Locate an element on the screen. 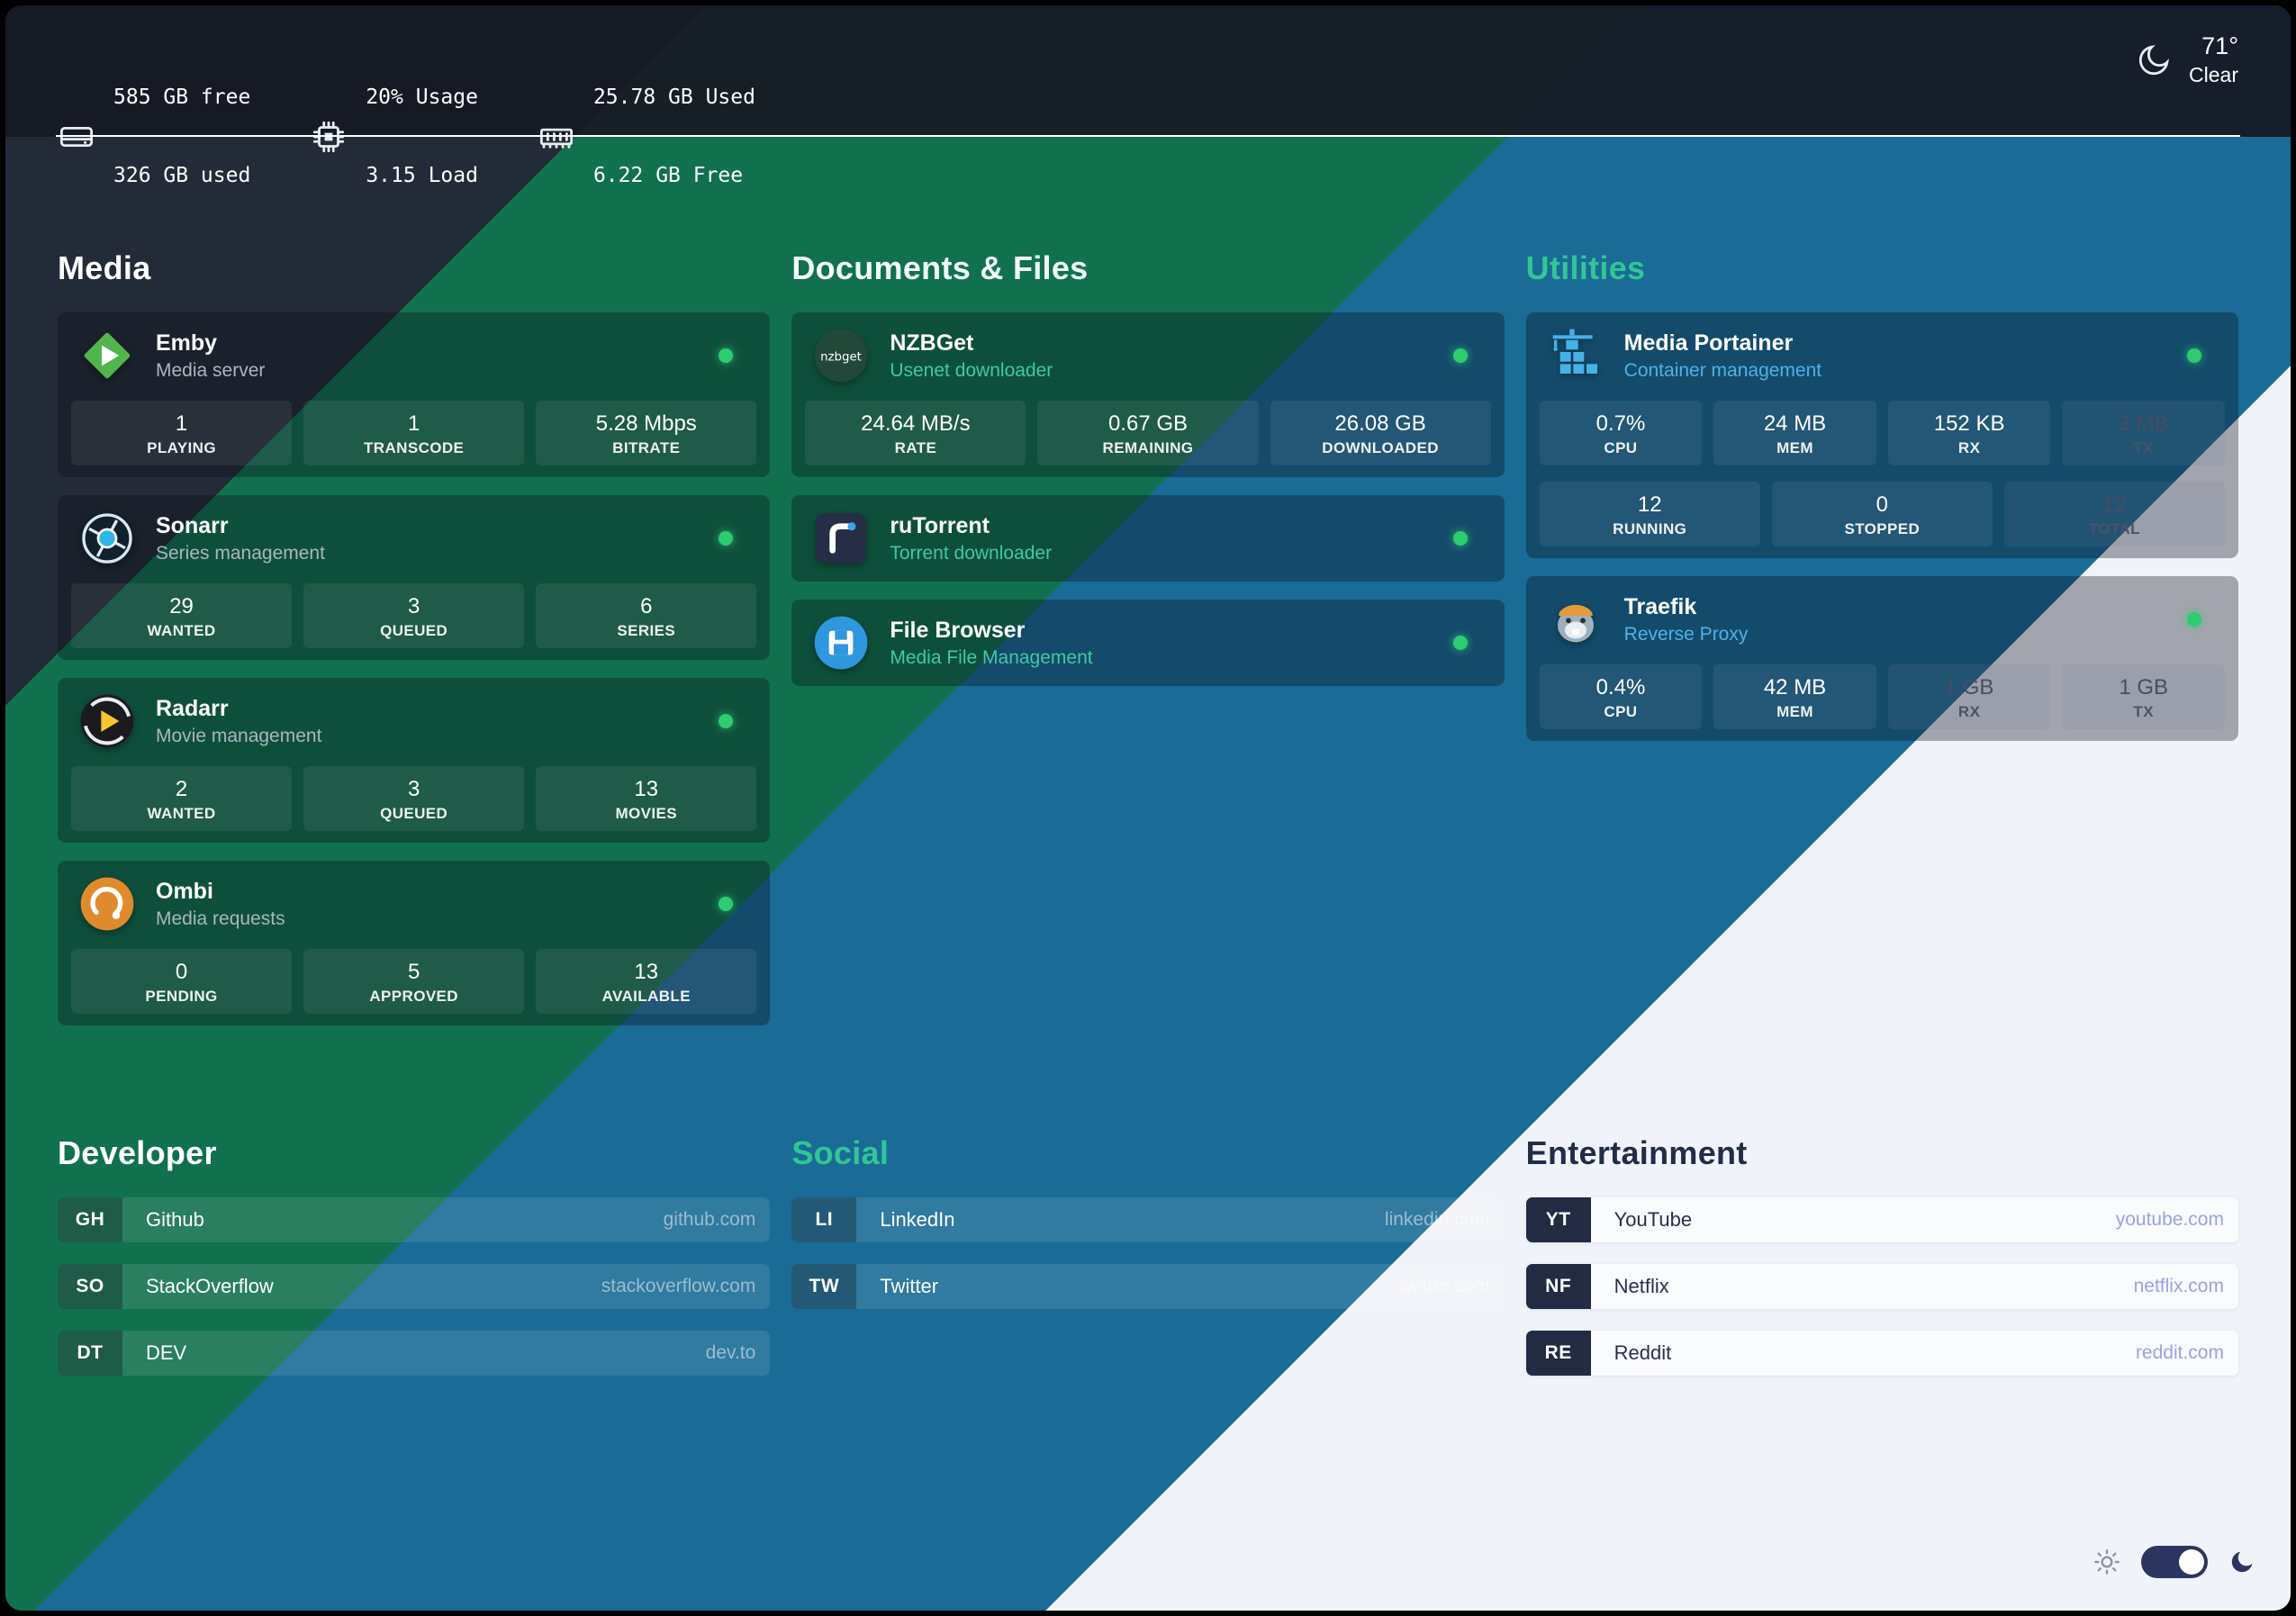 The height and width of the screenshot is (1616, 2296). svg-text: nzbget is located at coordinates (841, 358).